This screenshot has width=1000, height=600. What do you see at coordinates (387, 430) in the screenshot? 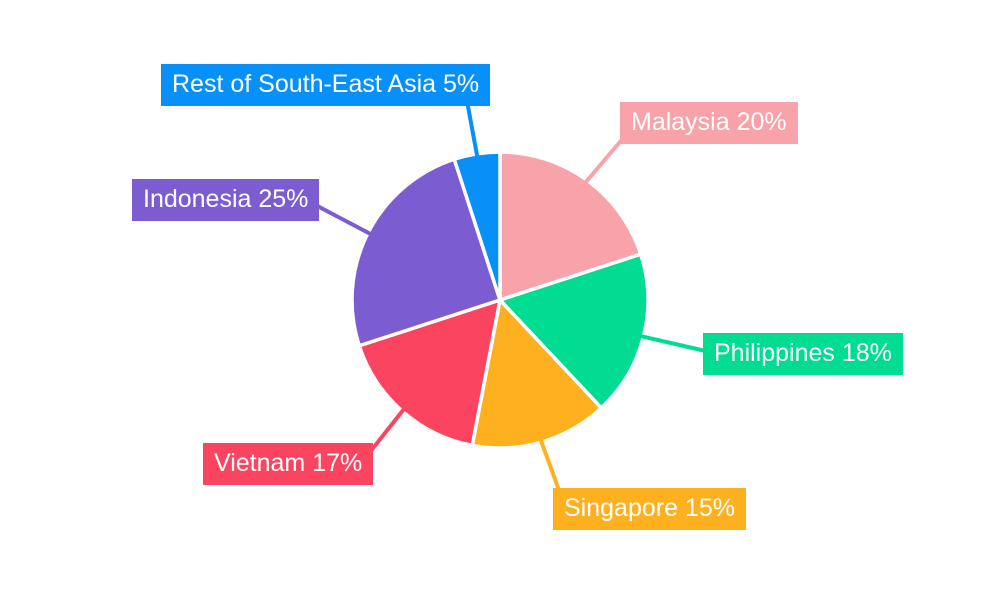
I see `label-line-vietnam` at bounding box center [387, 430].